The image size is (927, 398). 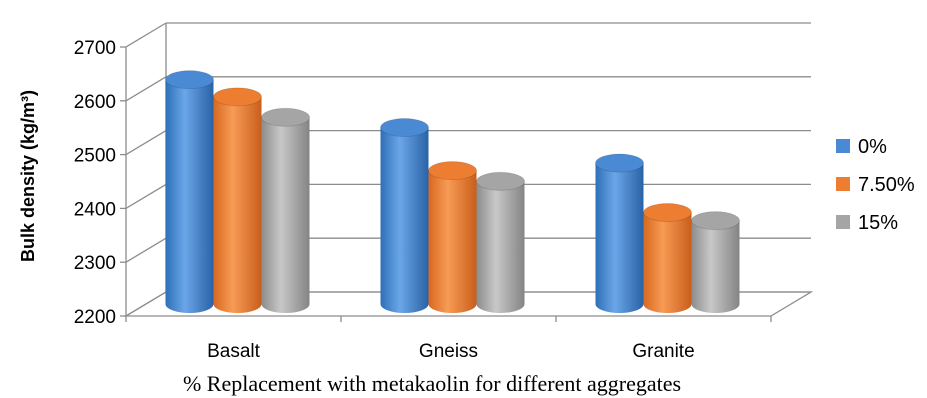 I want to click on legend: 0% 7.50% 15%, so click(x=875, y=185).